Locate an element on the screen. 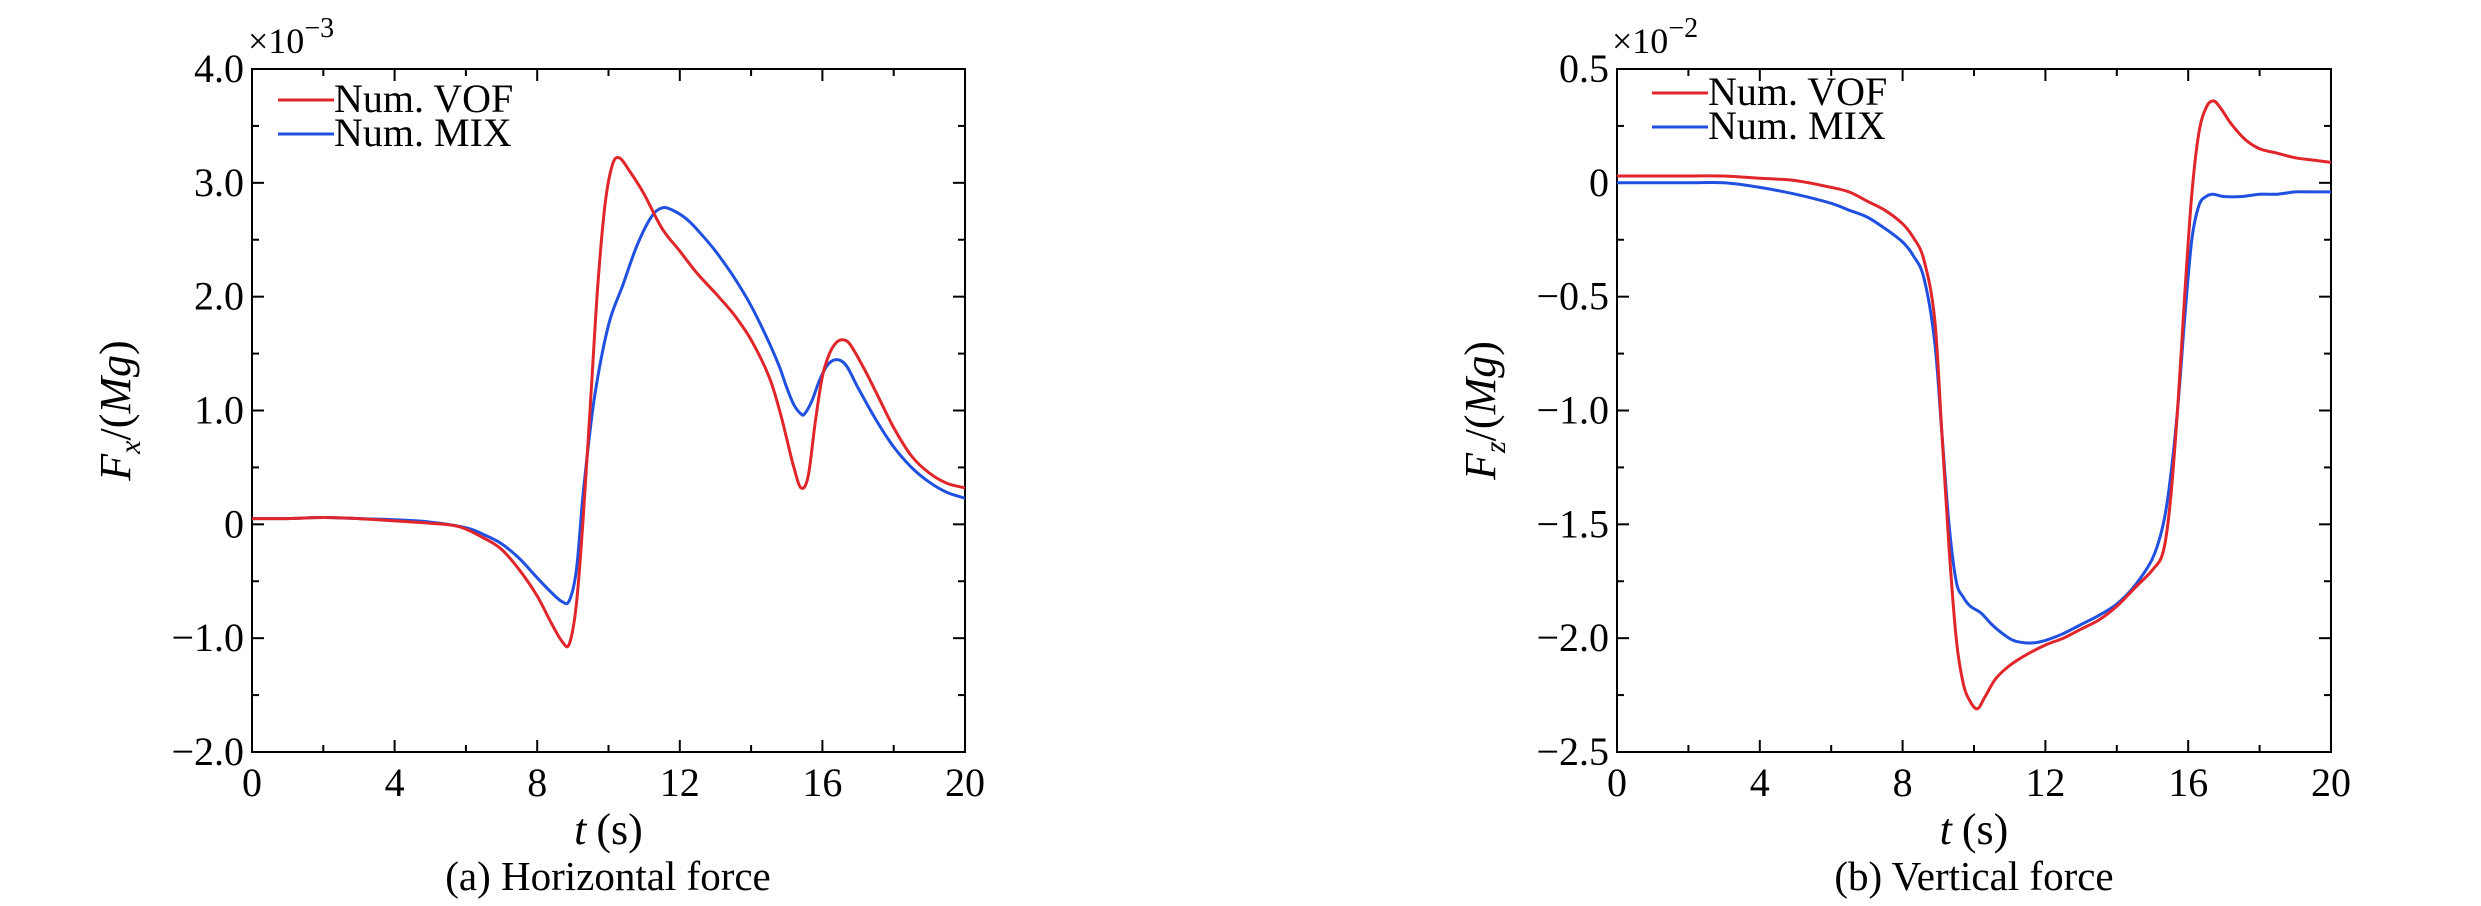 The image size is (2481, 906). y-multiplier-label: ×10⁻³ is located at coordinates (291, 37).